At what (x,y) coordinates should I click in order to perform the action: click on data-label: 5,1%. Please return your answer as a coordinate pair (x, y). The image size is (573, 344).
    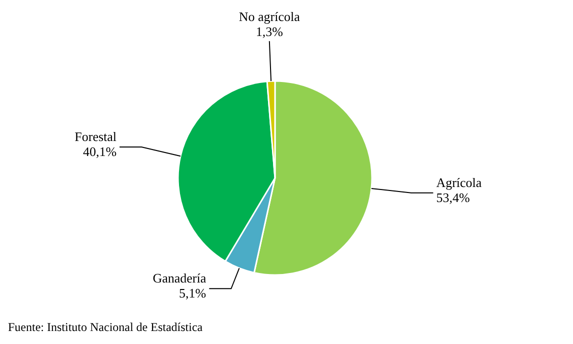
    Looking at the image, I should click on (192, 293).